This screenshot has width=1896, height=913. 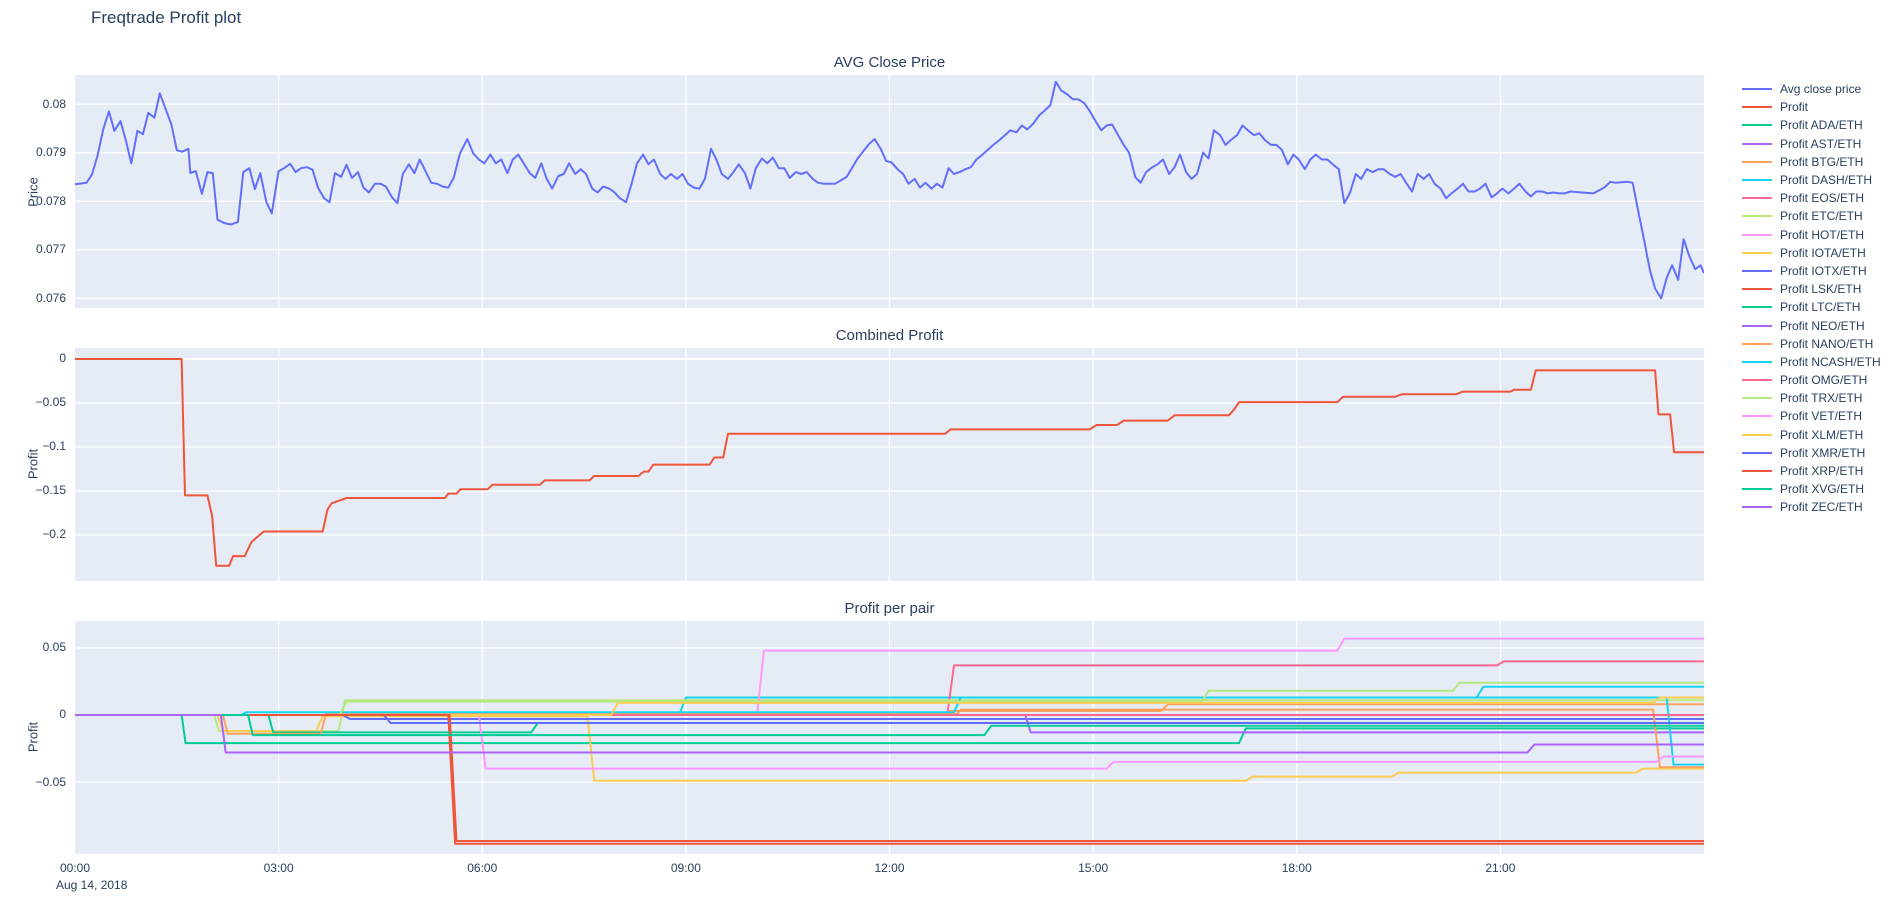 What do you see at coordinates (54, 534) in the screenshot?
I see `y-tick-label: −0.2` at bounding box center [54, 534].